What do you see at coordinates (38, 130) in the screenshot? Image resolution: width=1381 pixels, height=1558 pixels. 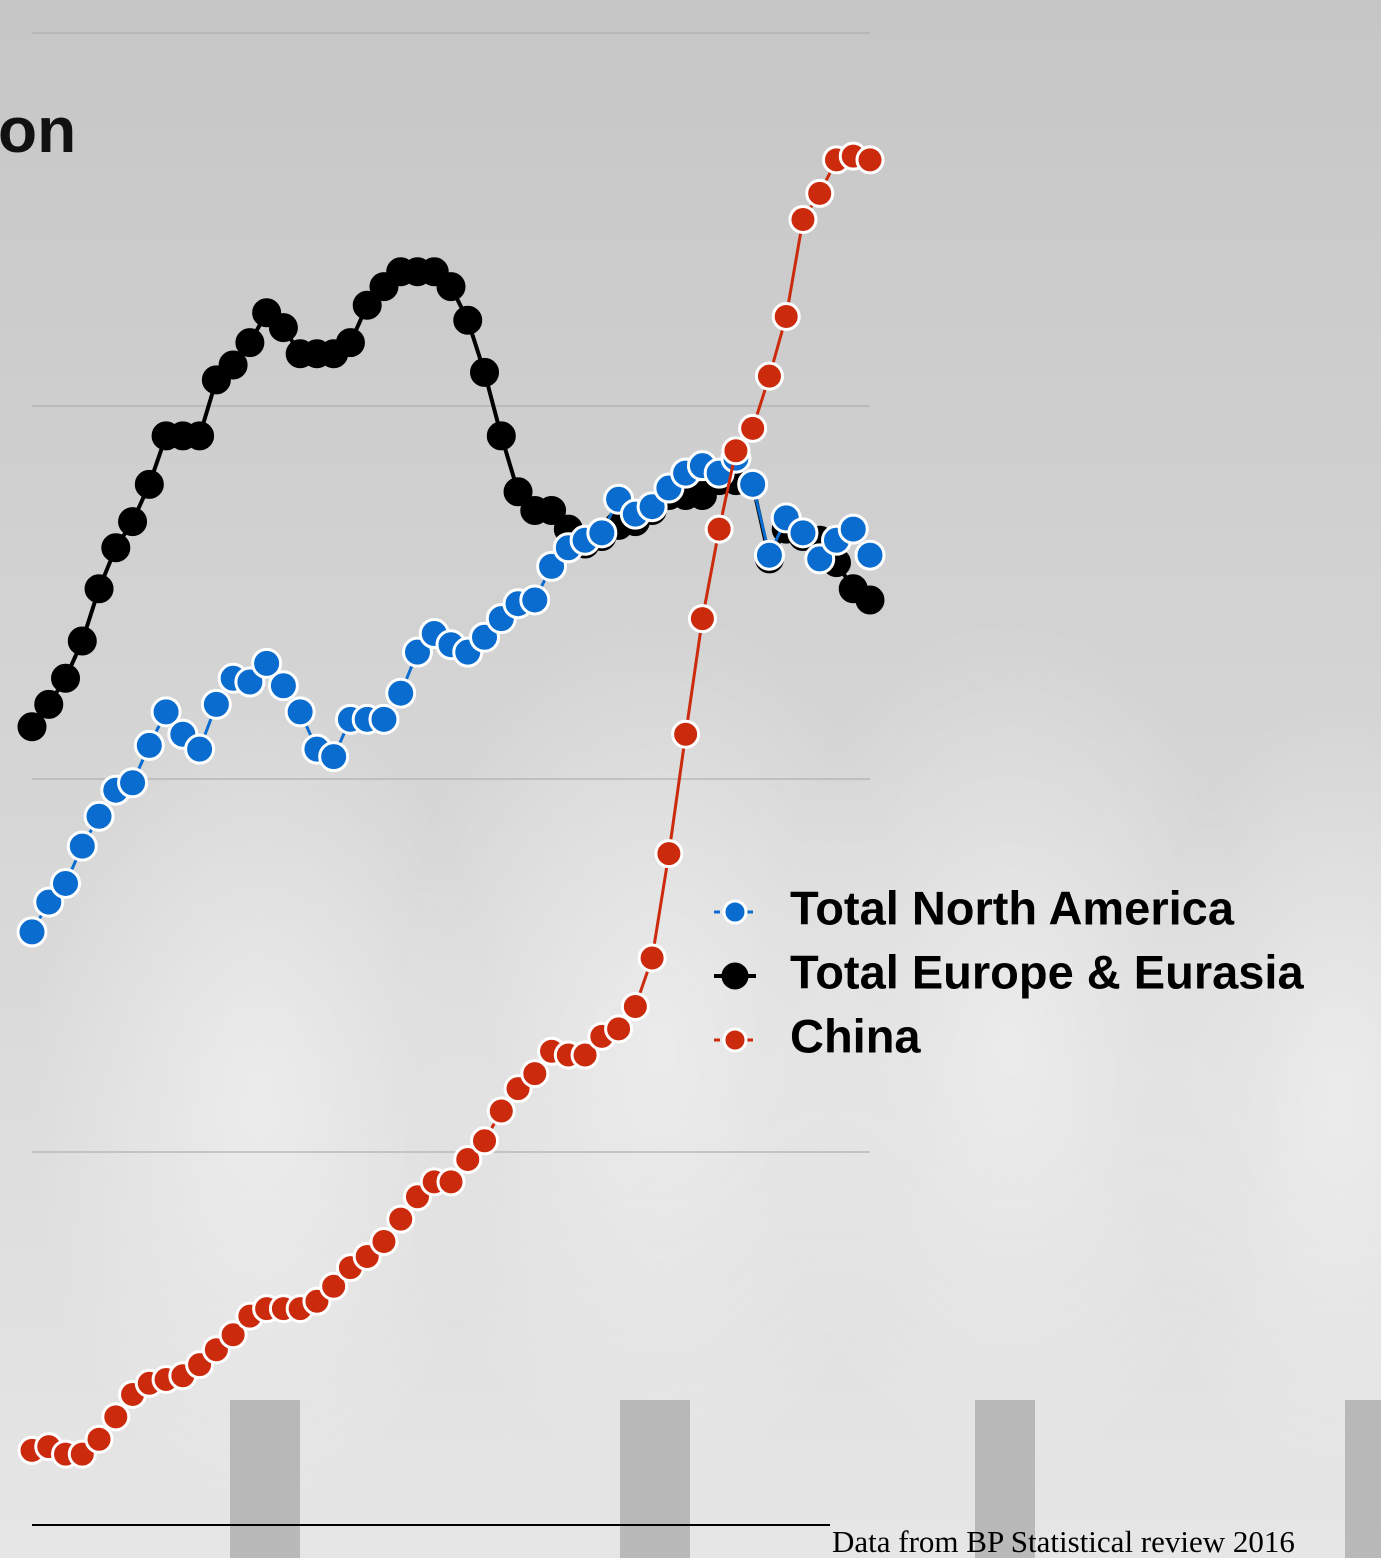 I see `chart-title: on` at bounding box center [38, 130].